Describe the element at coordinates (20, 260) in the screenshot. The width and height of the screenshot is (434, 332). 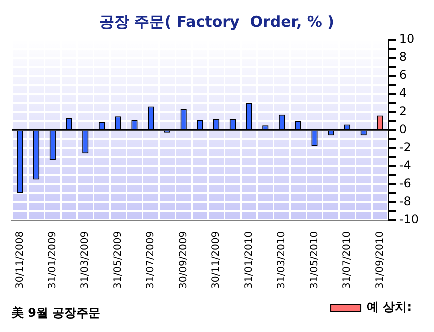
I see `x-tick-label: 30/11/2008` at that location.